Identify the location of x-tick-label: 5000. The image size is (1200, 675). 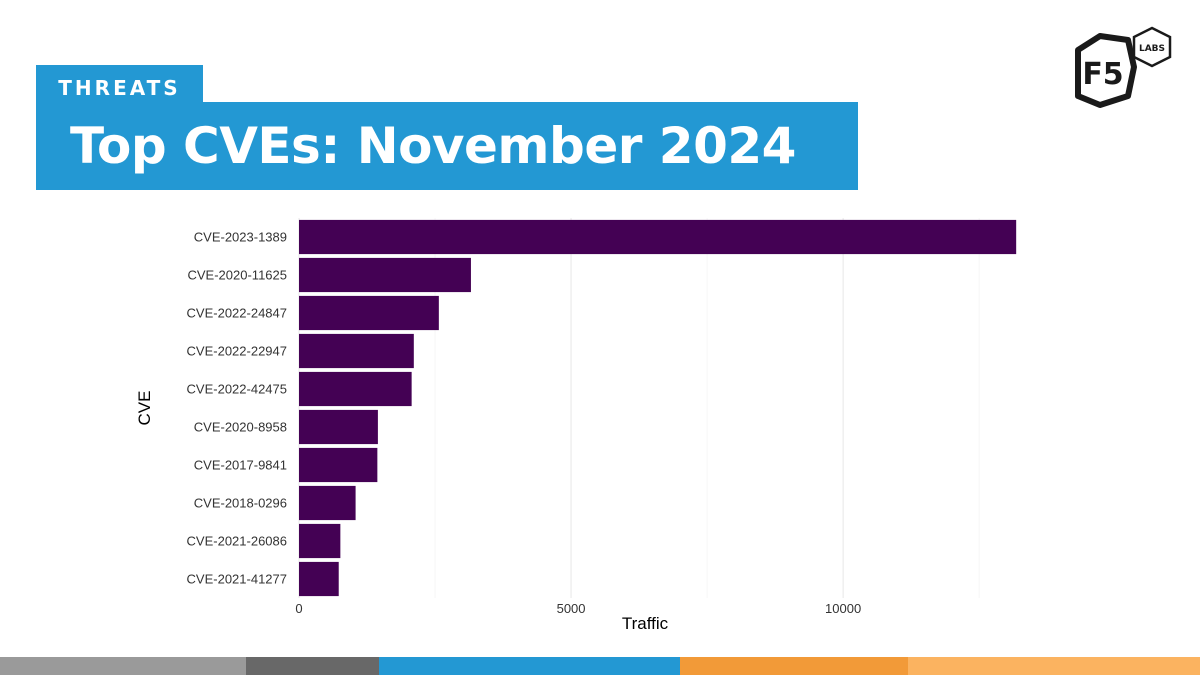
(571, 608).